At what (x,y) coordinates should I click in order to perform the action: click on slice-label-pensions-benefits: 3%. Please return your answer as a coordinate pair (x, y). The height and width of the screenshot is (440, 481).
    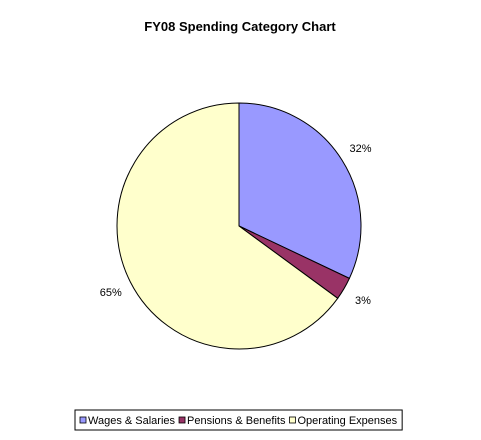
    Looking at the image, I should click on (363, 301).